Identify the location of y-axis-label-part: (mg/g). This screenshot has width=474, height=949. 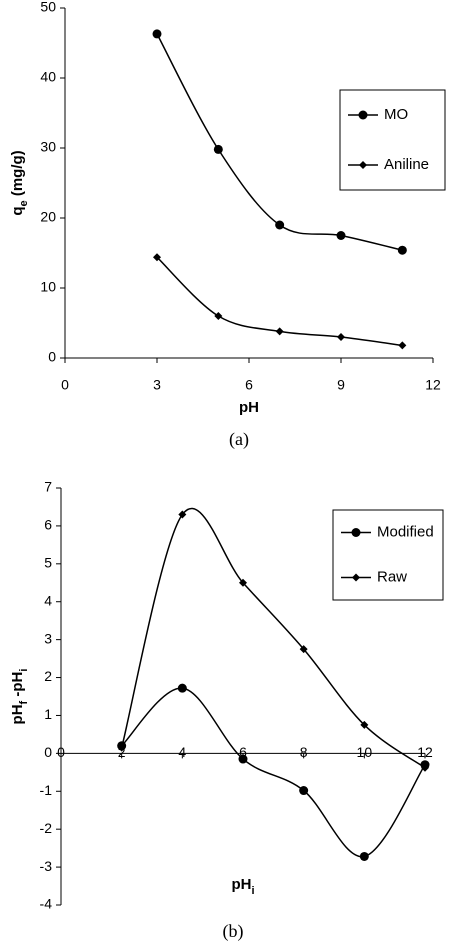
(17, 175).